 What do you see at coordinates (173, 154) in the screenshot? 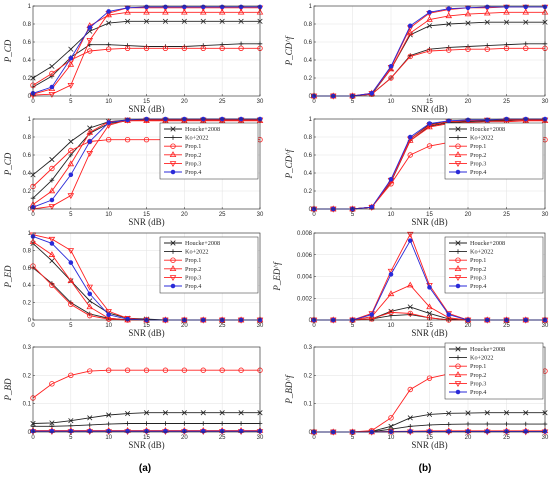
I see `legend-marker-1-p2` at bounding box center [173, 154].